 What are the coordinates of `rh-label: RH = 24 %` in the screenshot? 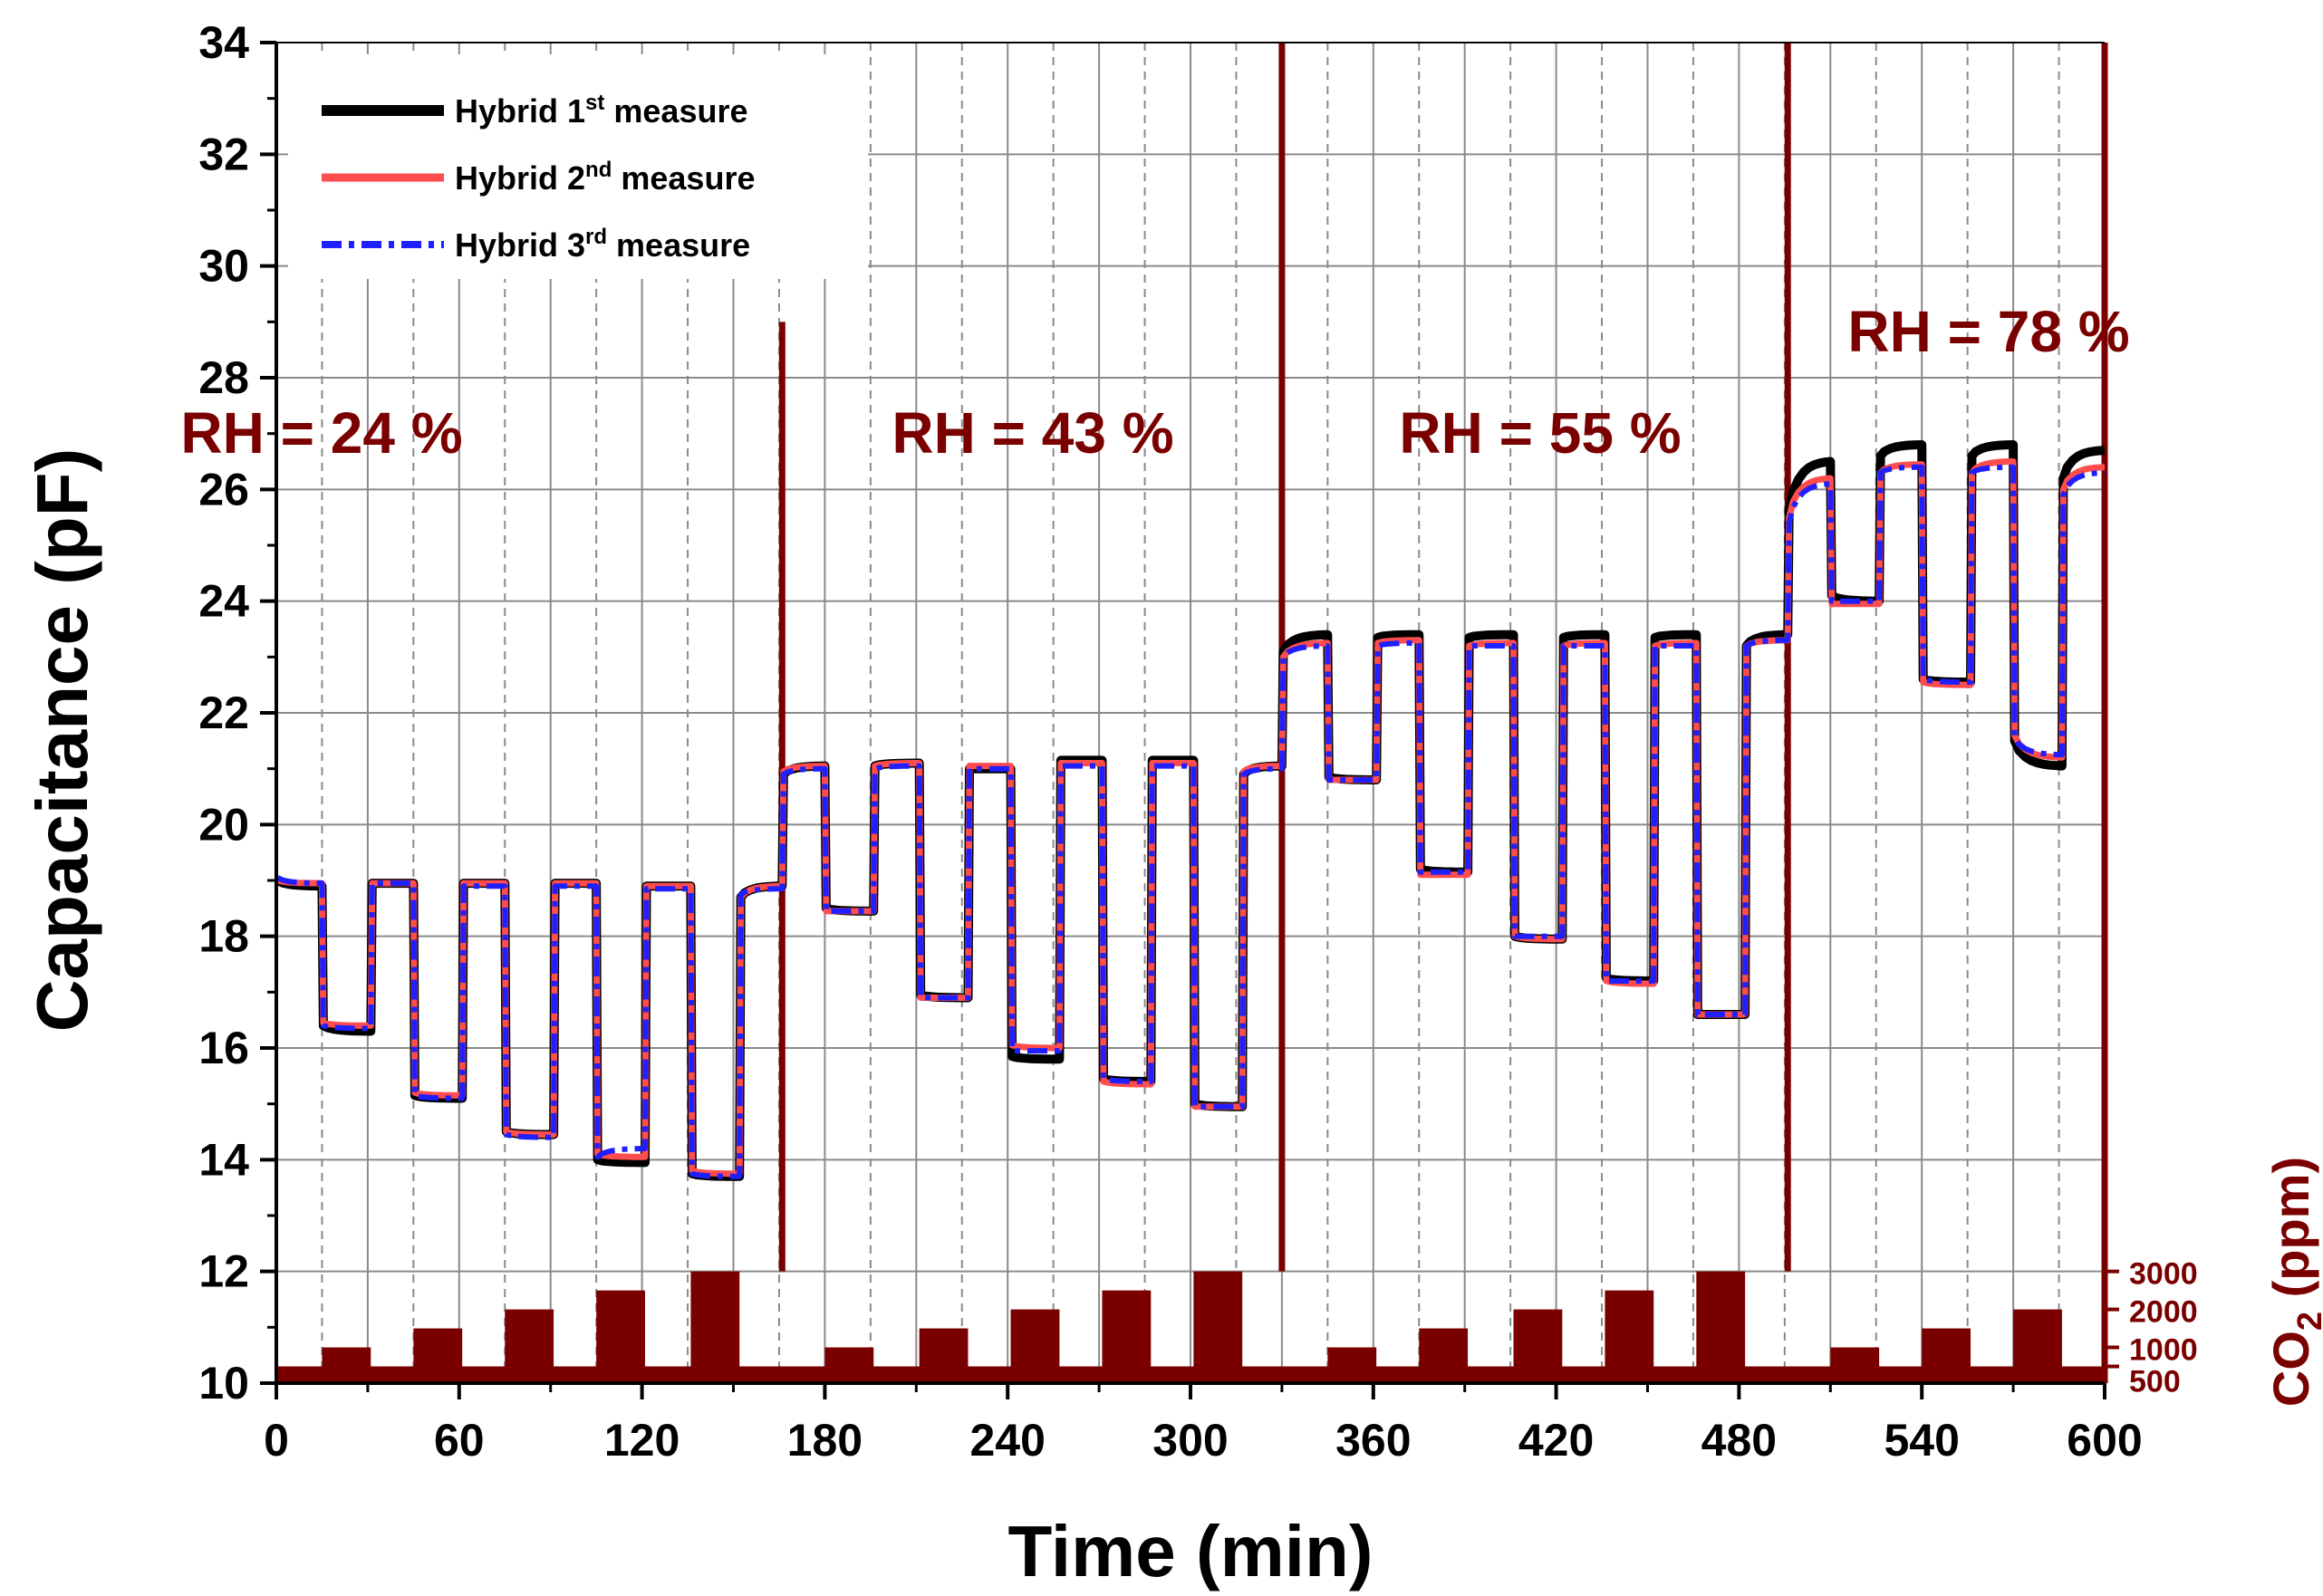 It's located at (321, 433).